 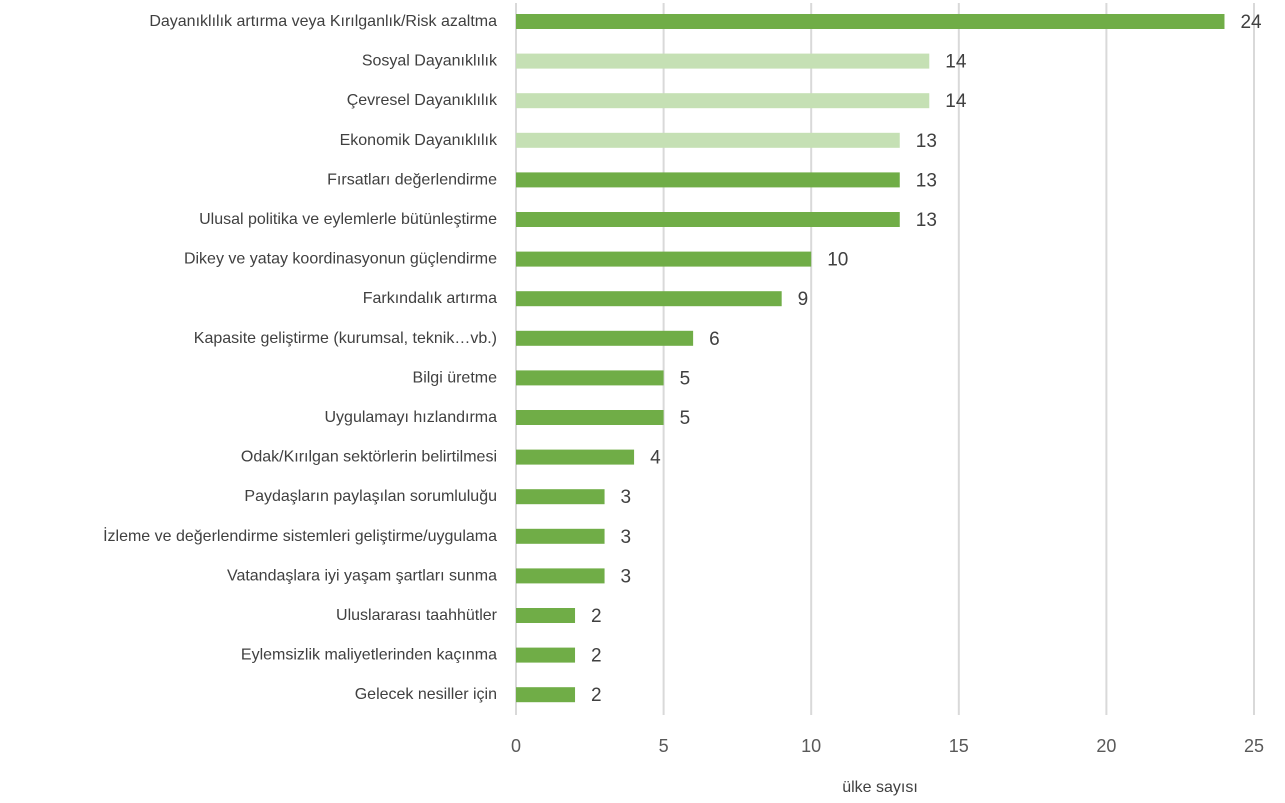 I want to click on category-label: Fırsatları değerlendirme, so click(x=412, y=179).